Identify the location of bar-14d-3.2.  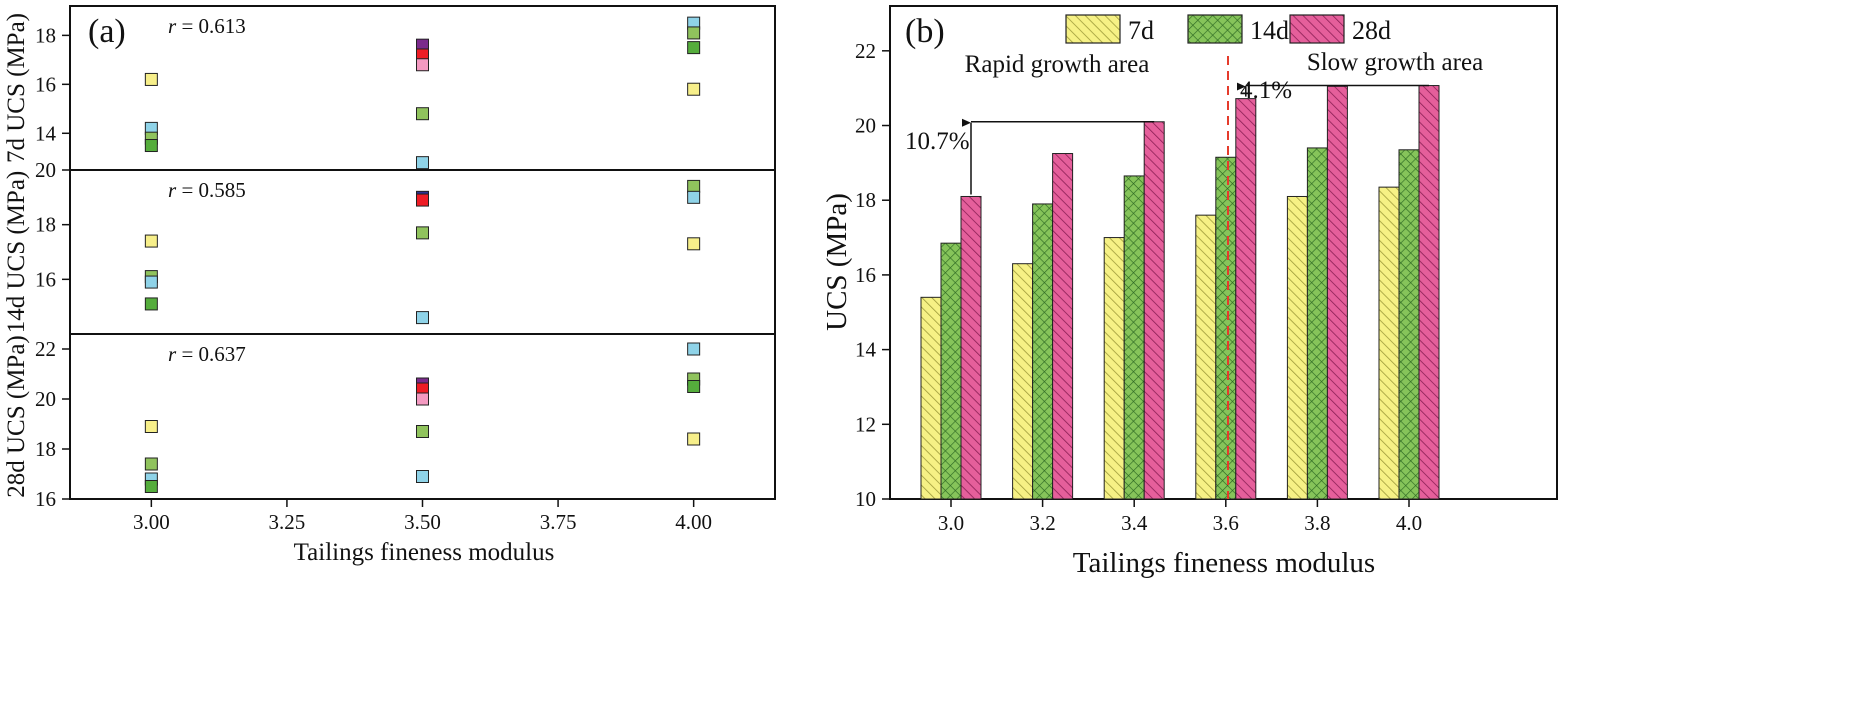
(1043, 351).